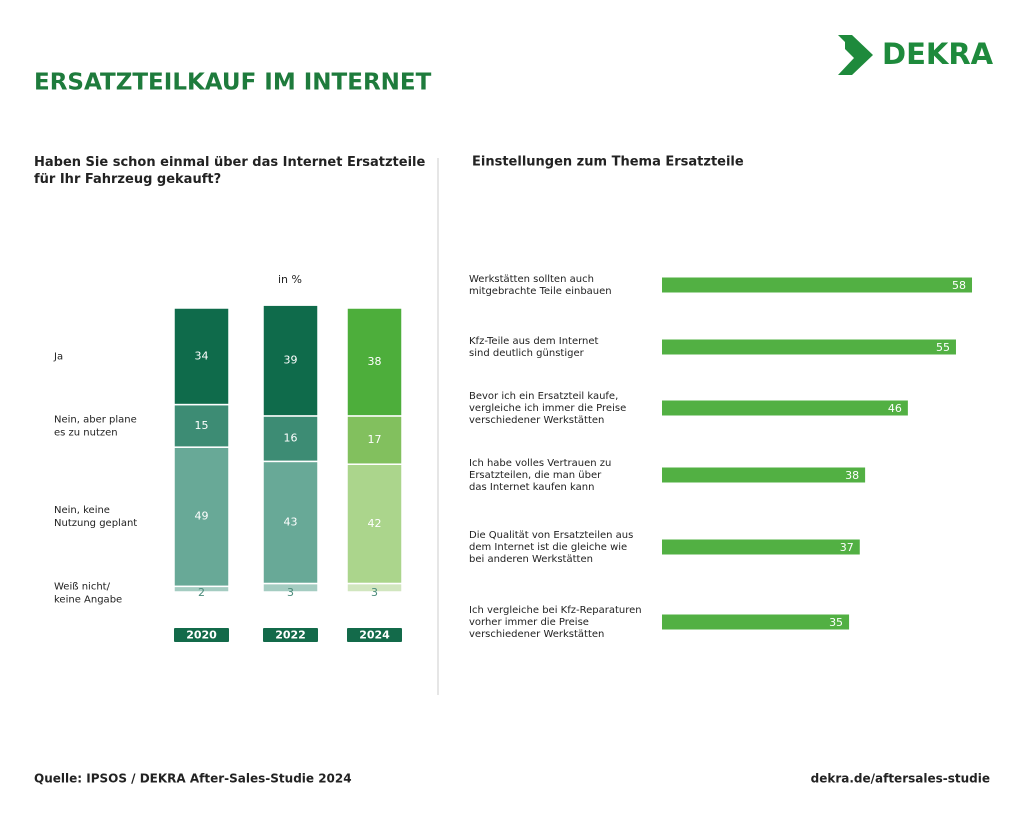 This screenshot has width=1024, height=817. I want to click on value-label: 42, so click(375, 523).